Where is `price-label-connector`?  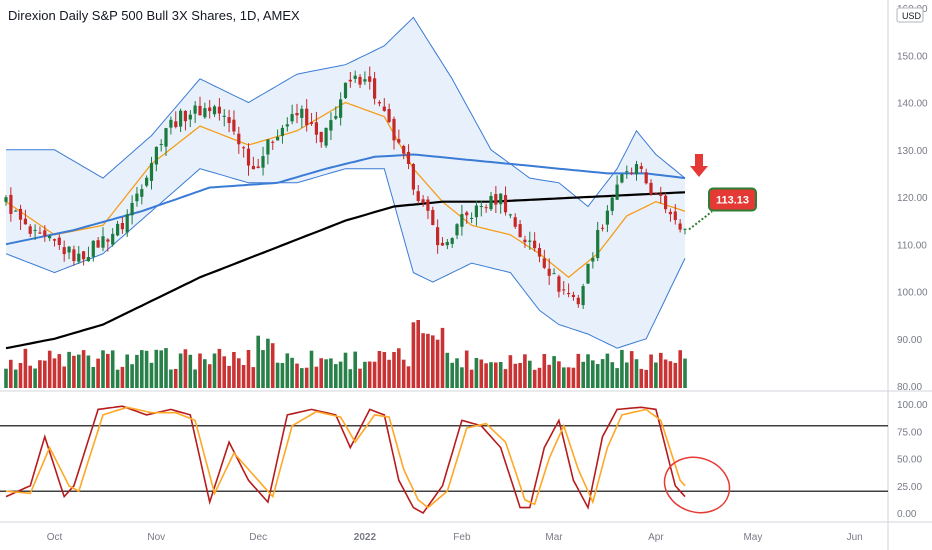
price-label-connector is located at coordinates (700, 220).